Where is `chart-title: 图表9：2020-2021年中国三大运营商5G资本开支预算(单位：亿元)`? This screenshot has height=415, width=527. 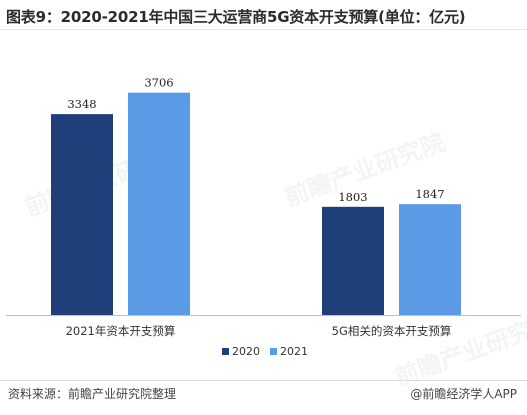
chart-title: 图表9：2020-2021年中国三大运营商5G资本开支预算(单位：亿元) is located at coordinates (236, 17).